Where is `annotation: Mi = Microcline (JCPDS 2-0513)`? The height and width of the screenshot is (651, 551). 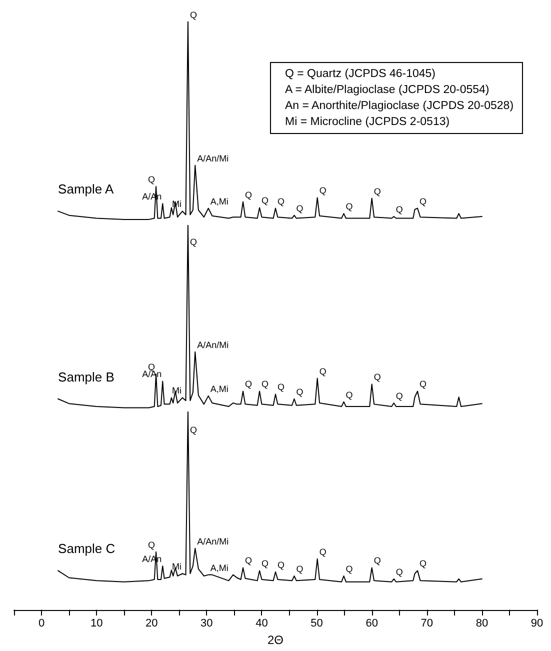
annotation: Mi = Microcline (JCPDS 2-0513) is located at coordinates (368, 122).